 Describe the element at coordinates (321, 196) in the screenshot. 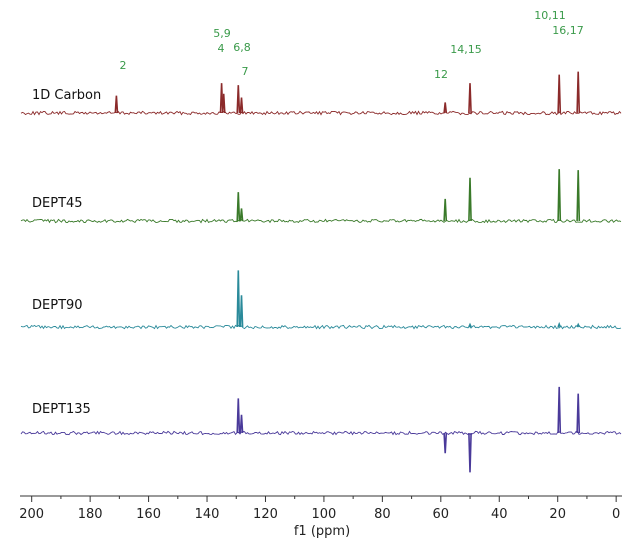

I see `trace-dept45` at that location.